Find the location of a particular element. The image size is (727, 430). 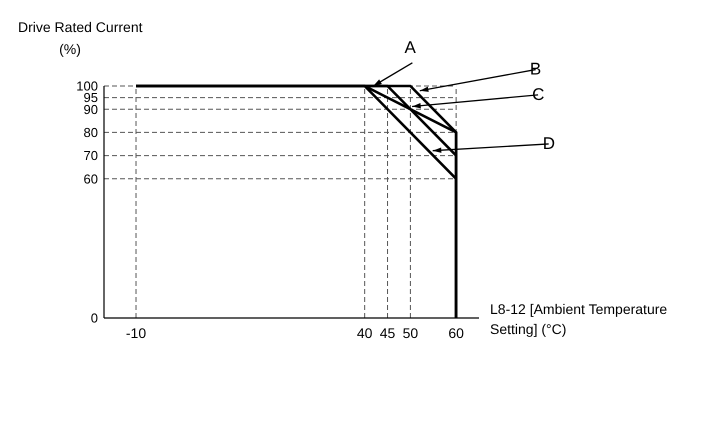

y-tick-label: 80 is located at coordinates (91, 132).